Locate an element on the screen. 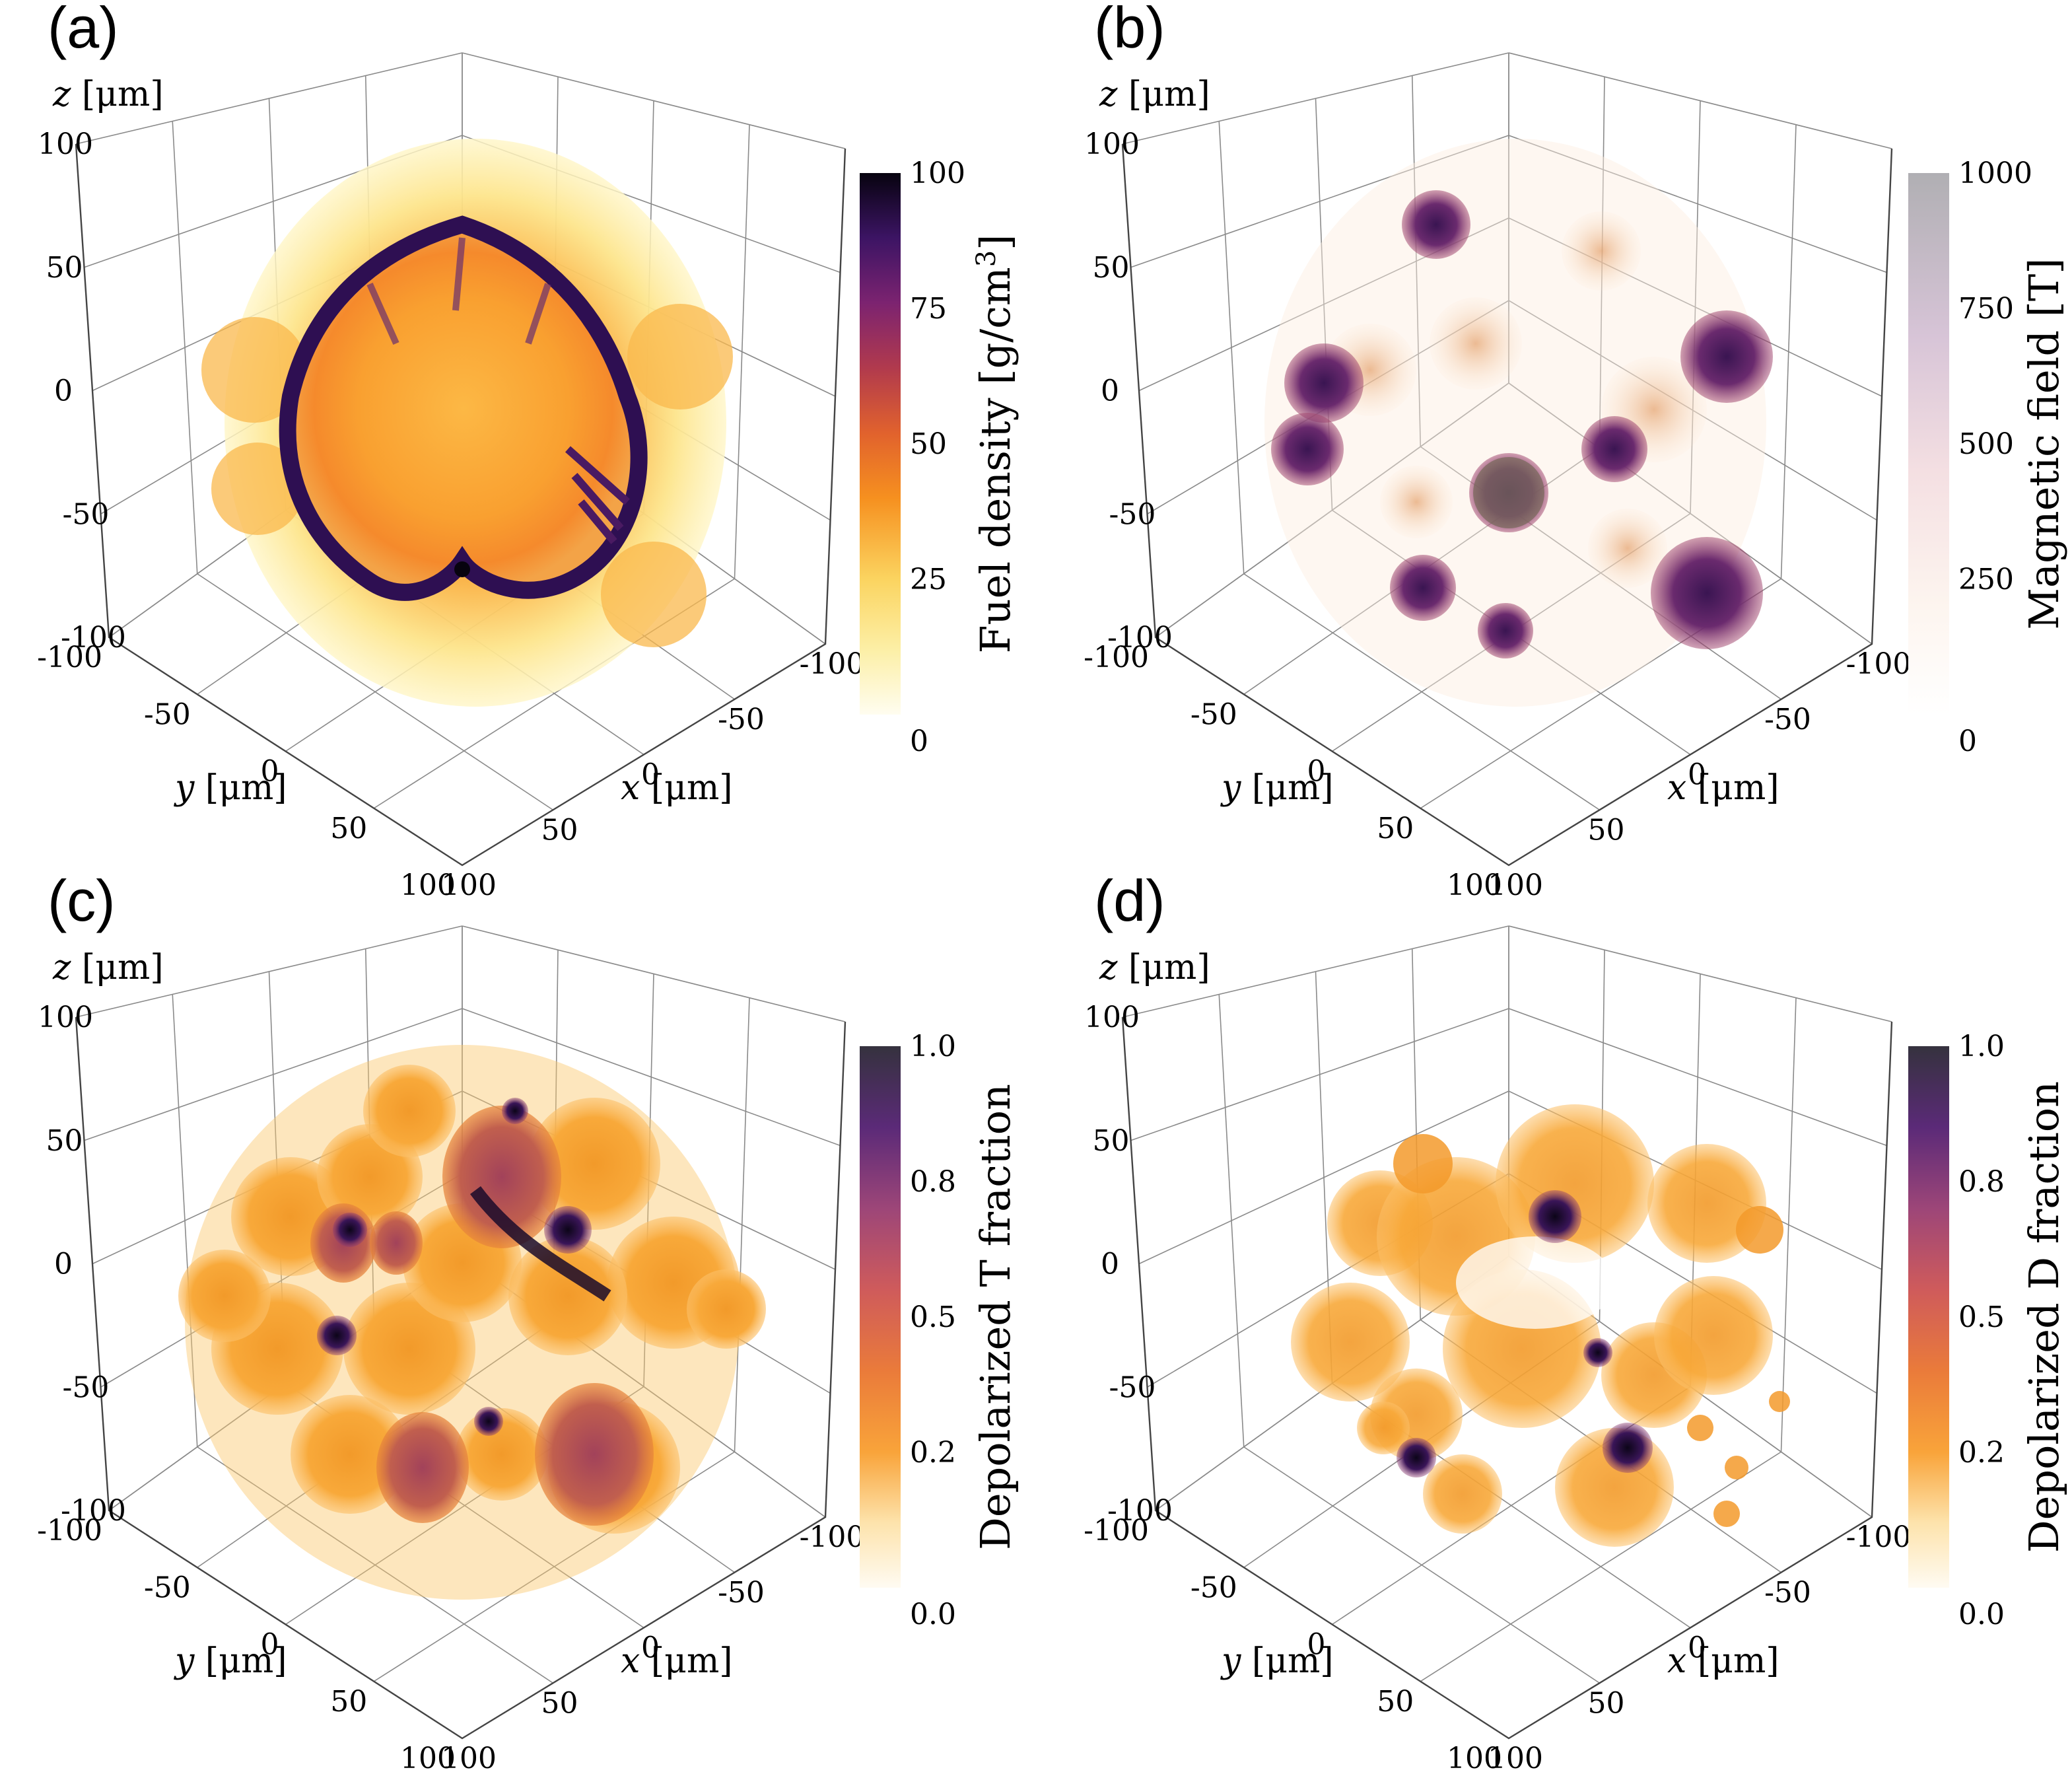 The width and height of the screenshot is (2072, 1776). field-faint-blob is located at coordinates (1601, 251).